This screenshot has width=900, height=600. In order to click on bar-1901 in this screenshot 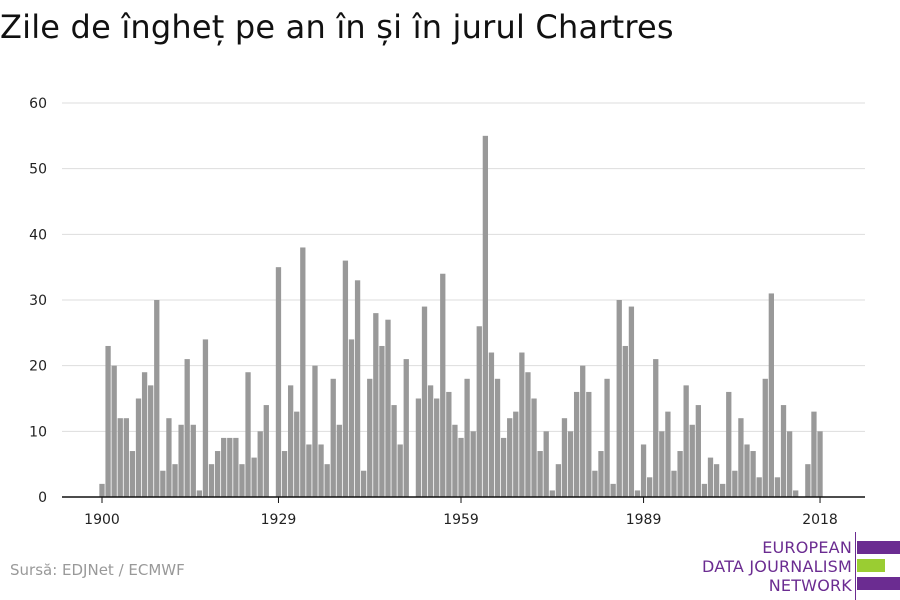, I will do `click(108, 421)`.